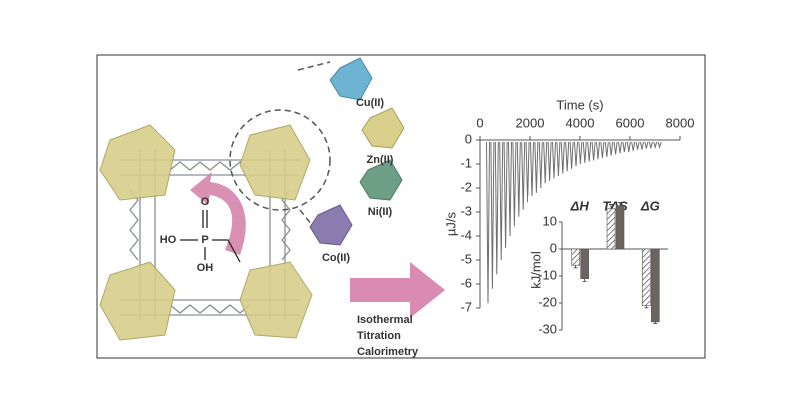 The image size is (800, 419). What do you see at coordinates (380, 160) in the screenshot?
I see `metal-label: Zn(II)` at bounding box center [380, 160].